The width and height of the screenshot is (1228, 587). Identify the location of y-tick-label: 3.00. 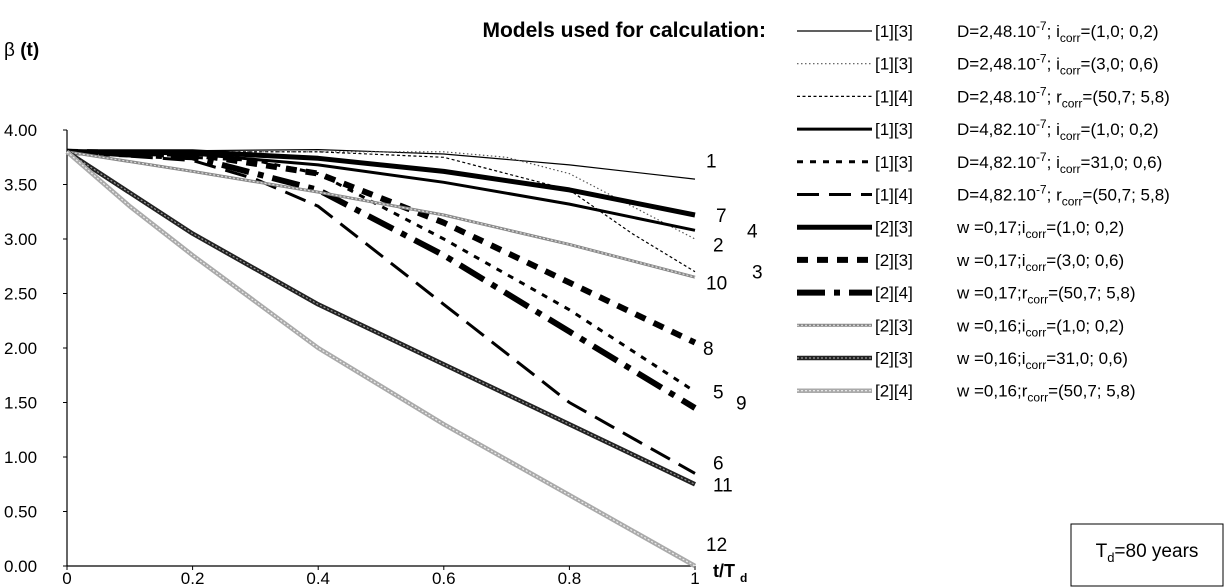
(20, 239).